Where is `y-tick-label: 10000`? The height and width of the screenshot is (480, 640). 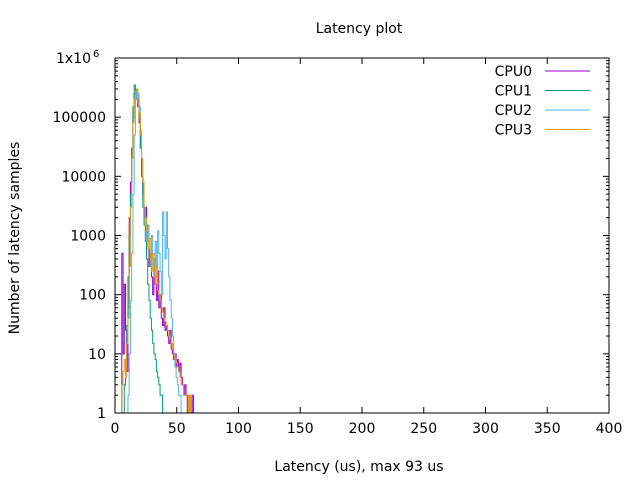 y-tick-label: 10000 is located at coordinates (83, 177).